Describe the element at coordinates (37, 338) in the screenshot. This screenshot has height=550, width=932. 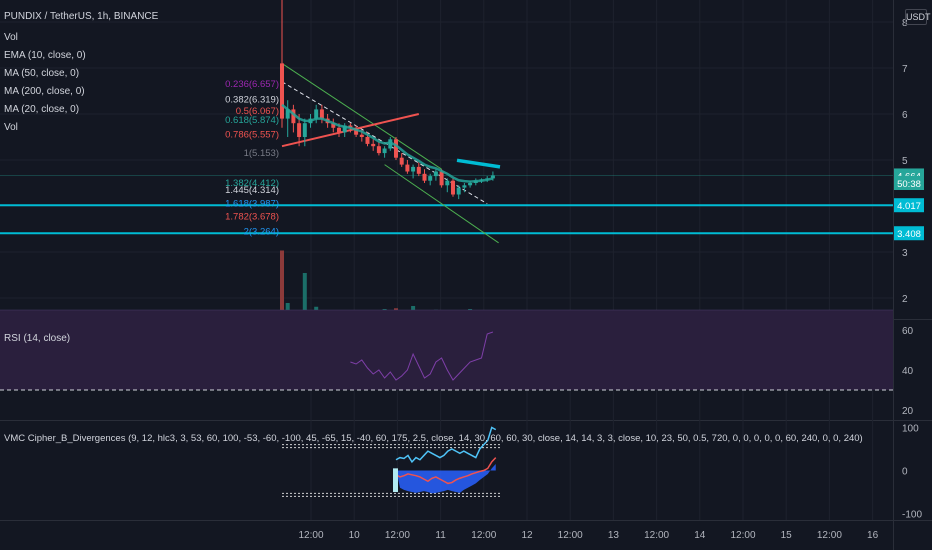
I see `rsi-label: RSI (14, close)` at that location.